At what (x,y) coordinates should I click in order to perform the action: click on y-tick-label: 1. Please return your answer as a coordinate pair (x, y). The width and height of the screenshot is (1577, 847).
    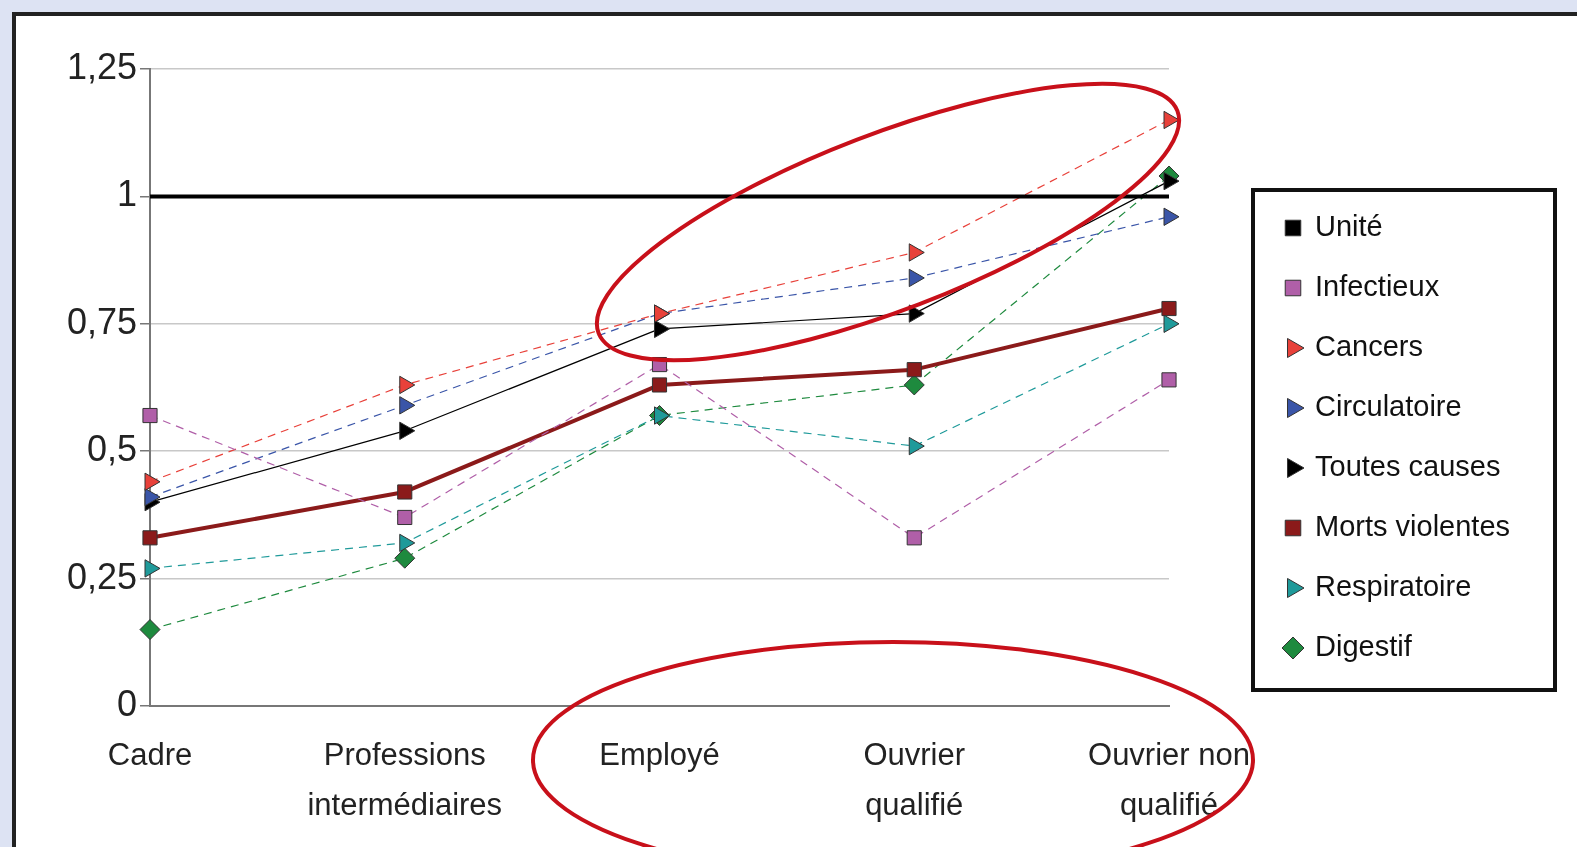
    Looking at the image, I should click on (126, 194).